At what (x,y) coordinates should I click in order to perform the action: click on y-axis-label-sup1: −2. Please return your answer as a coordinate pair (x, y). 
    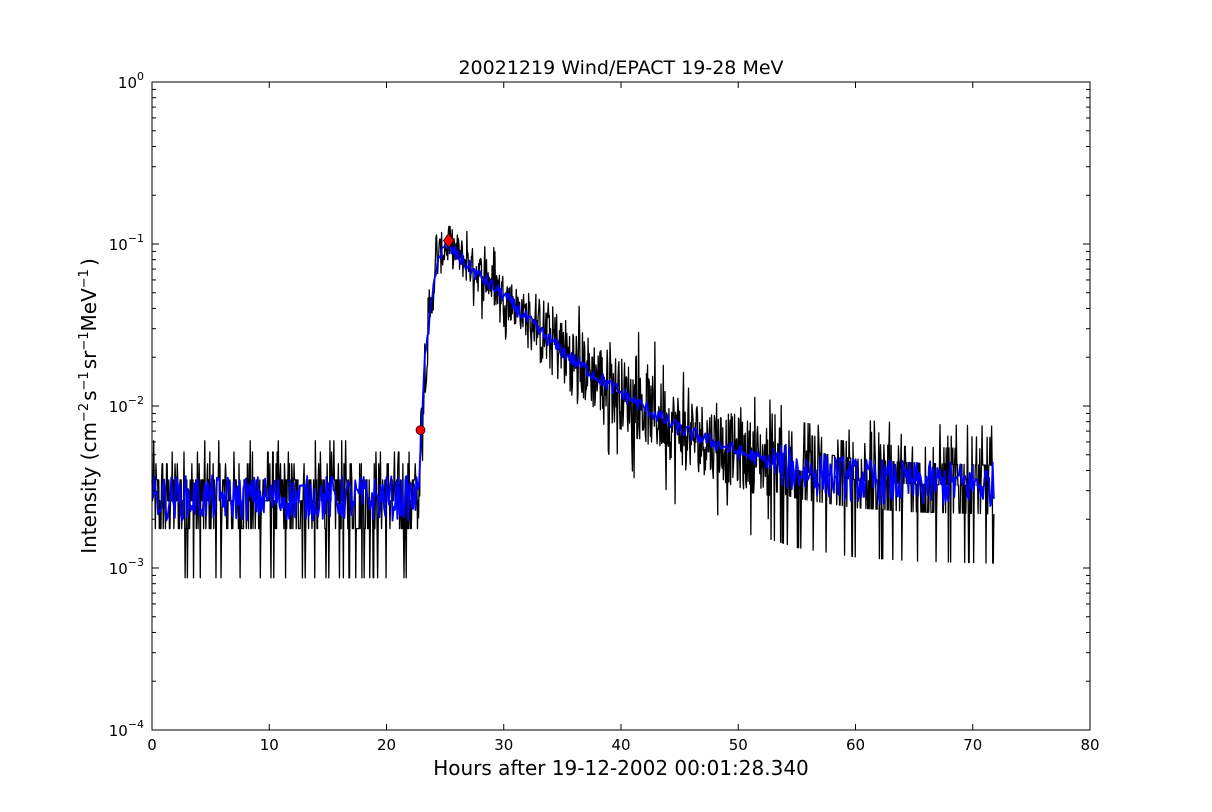
    Looking at the image, I should click on (84, 412).